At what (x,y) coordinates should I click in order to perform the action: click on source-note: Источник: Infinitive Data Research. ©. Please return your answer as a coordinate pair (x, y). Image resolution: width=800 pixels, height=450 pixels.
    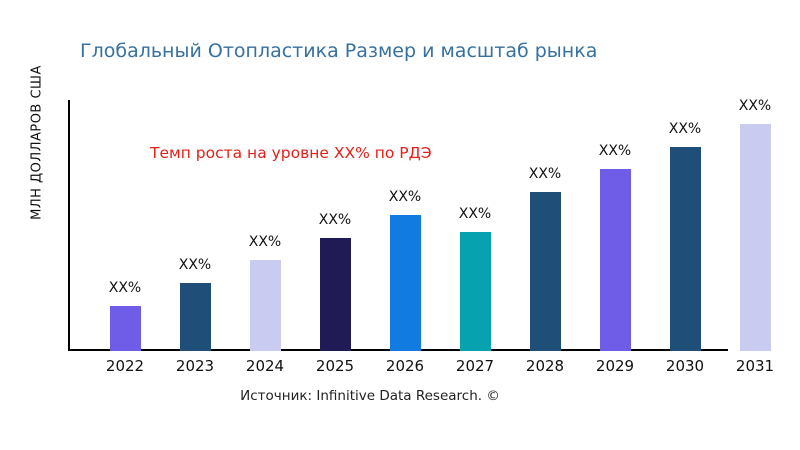
    Looking at the image, I should click on (370, 396).